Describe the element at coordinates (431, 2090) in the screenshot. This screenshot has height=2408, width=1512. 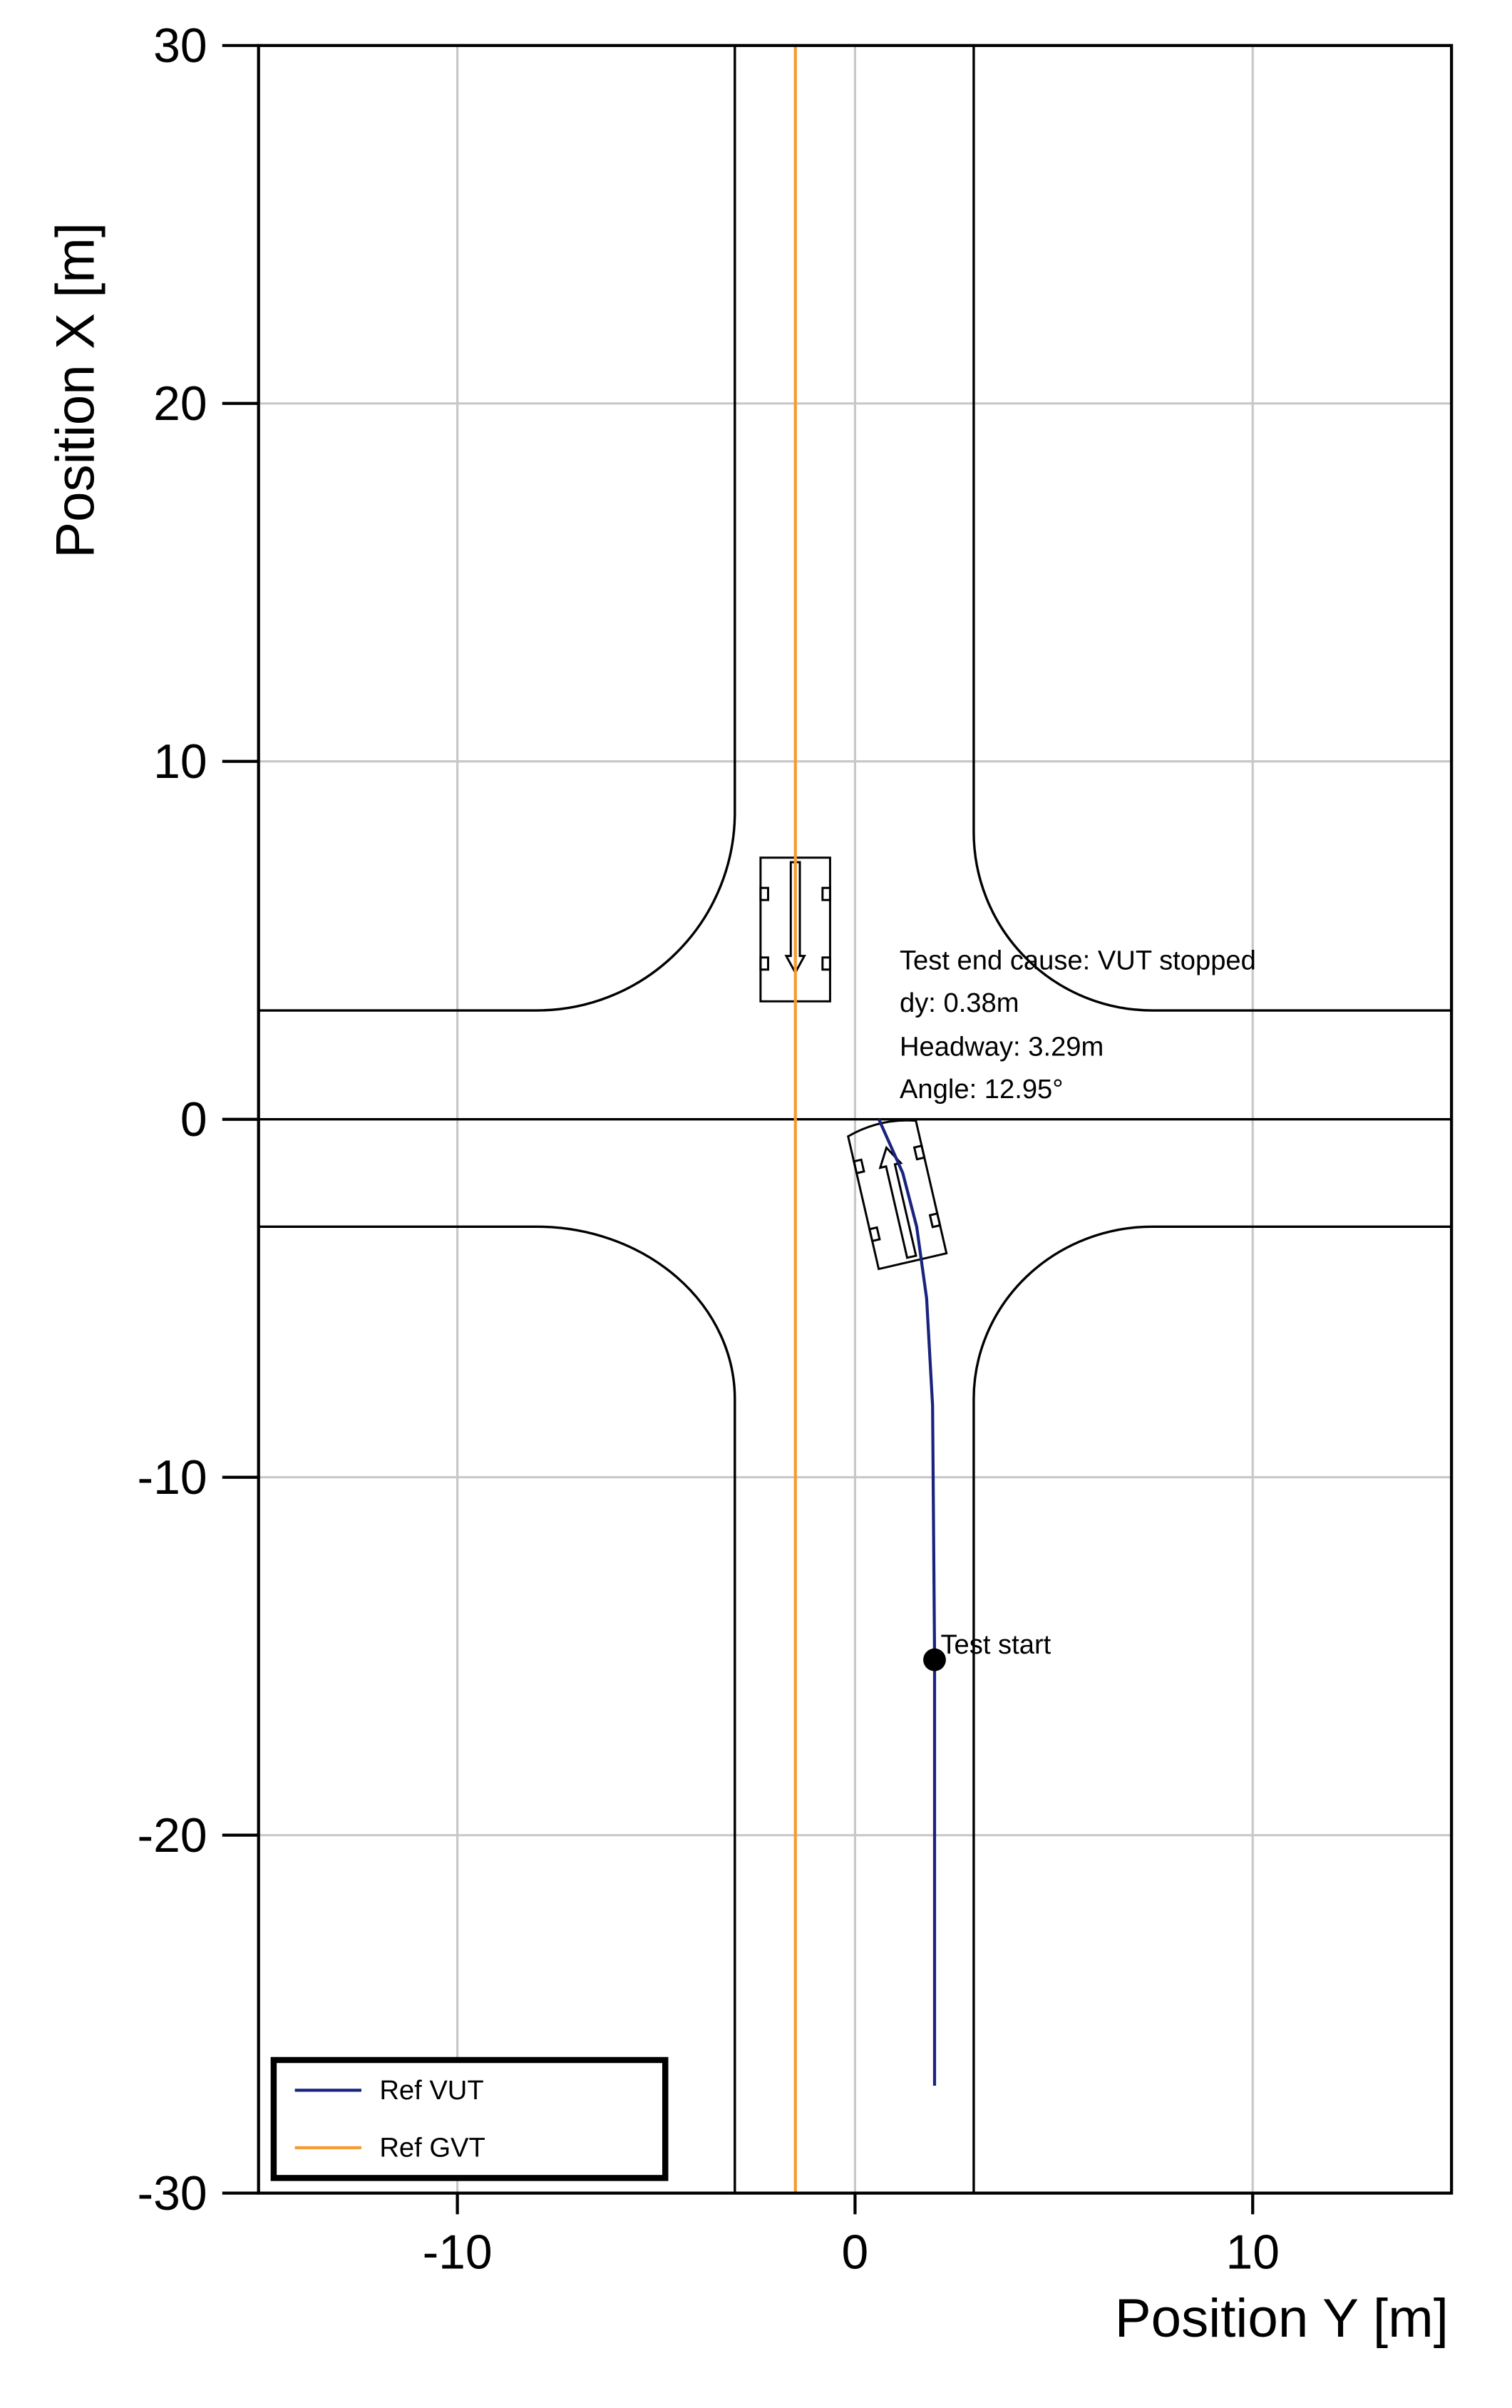
I see `legend-label: Ref VUT` at that location.